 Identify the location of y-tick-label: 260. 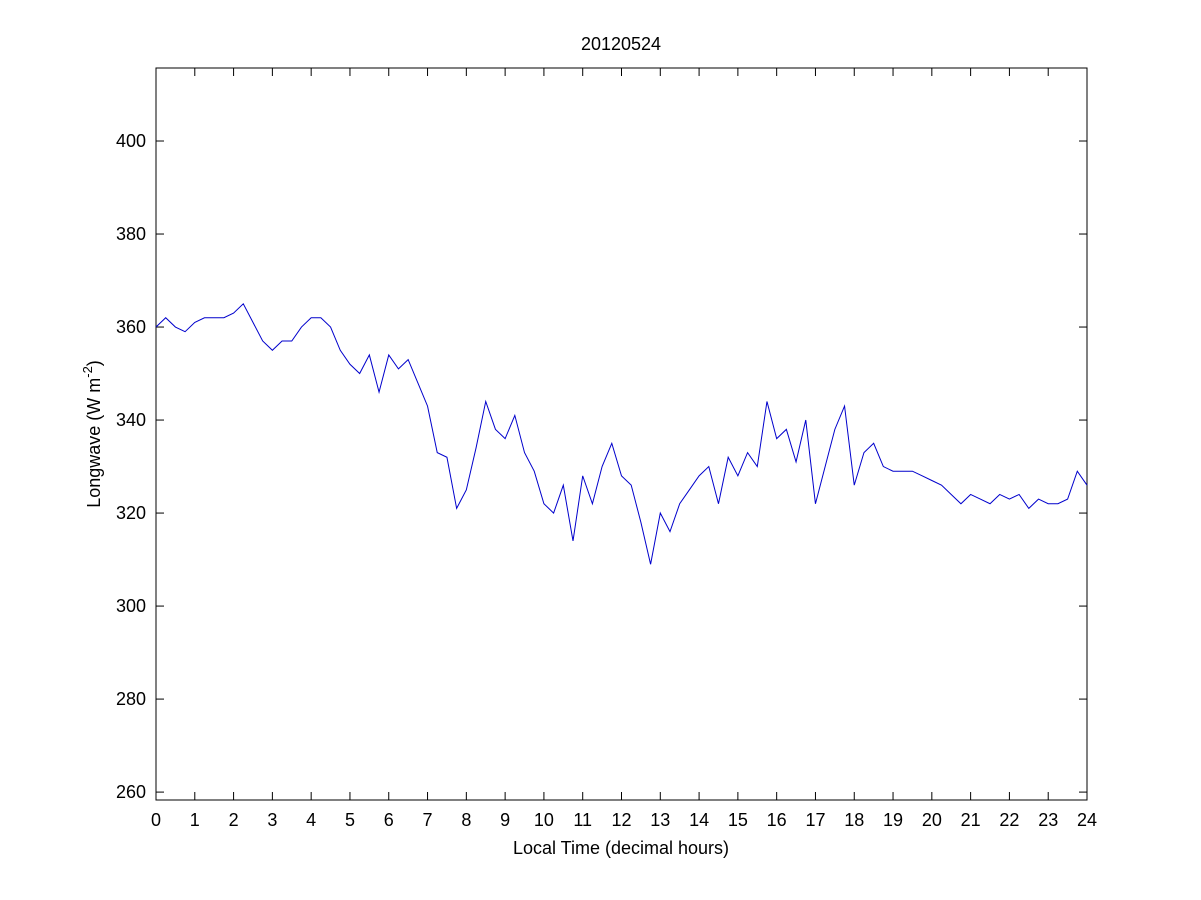
(131, 792).